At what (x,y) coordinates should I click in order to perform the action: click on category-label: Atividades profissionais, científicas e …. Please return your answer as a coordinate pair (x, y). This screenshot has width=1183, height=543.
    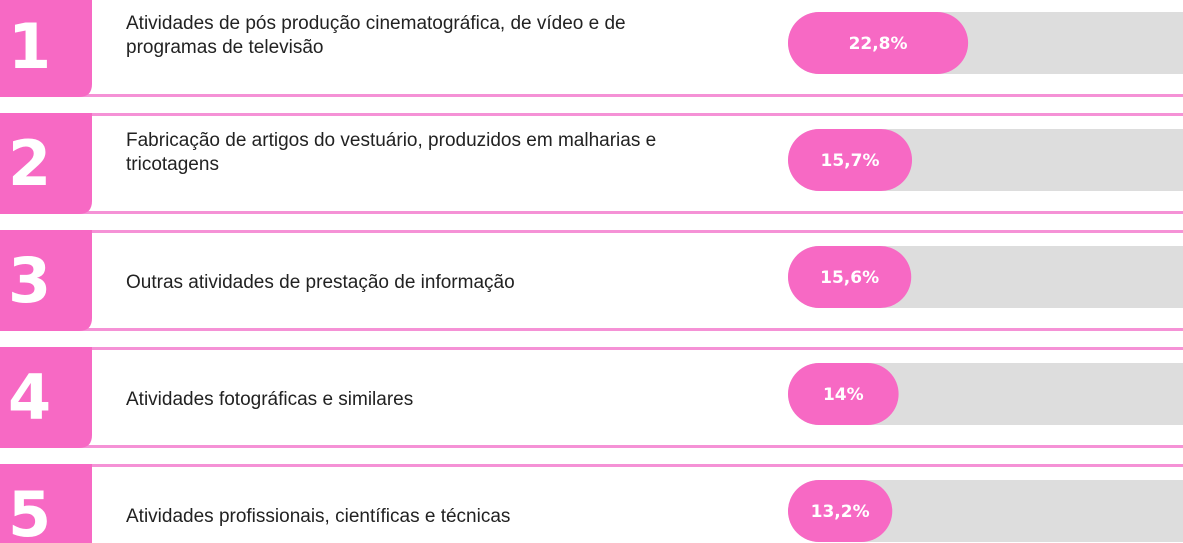
    Looking at the image, I should click on (318, 516).